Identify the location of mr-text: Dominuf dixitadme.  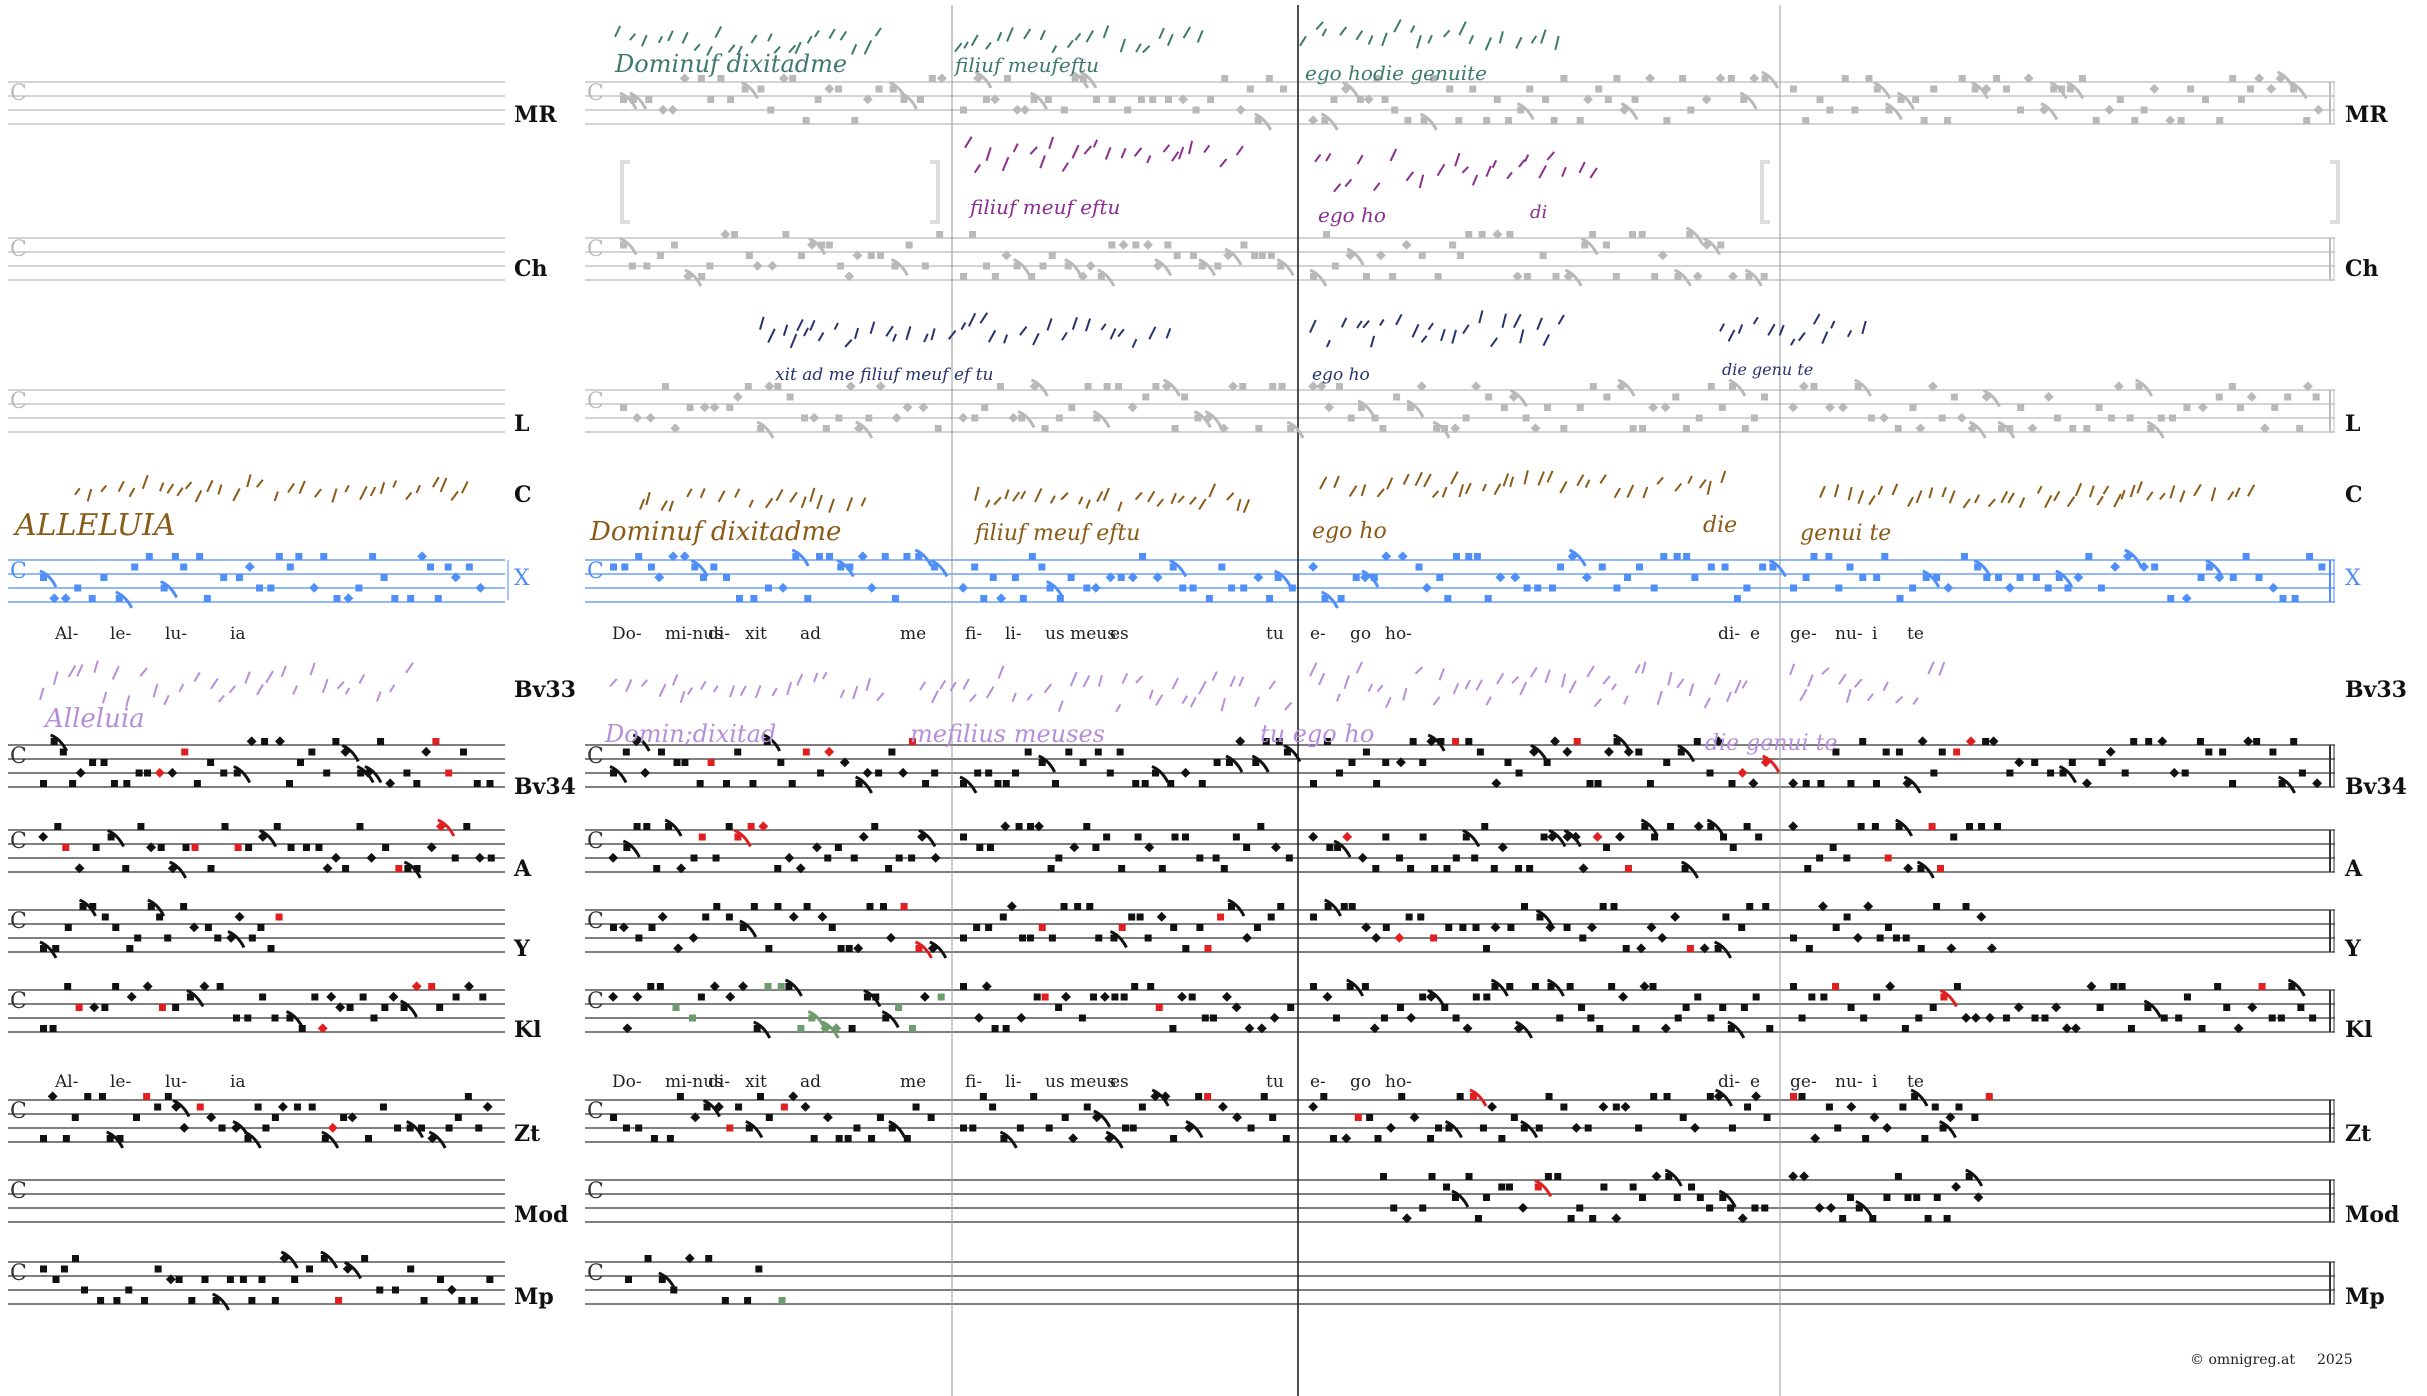
(730, 64).